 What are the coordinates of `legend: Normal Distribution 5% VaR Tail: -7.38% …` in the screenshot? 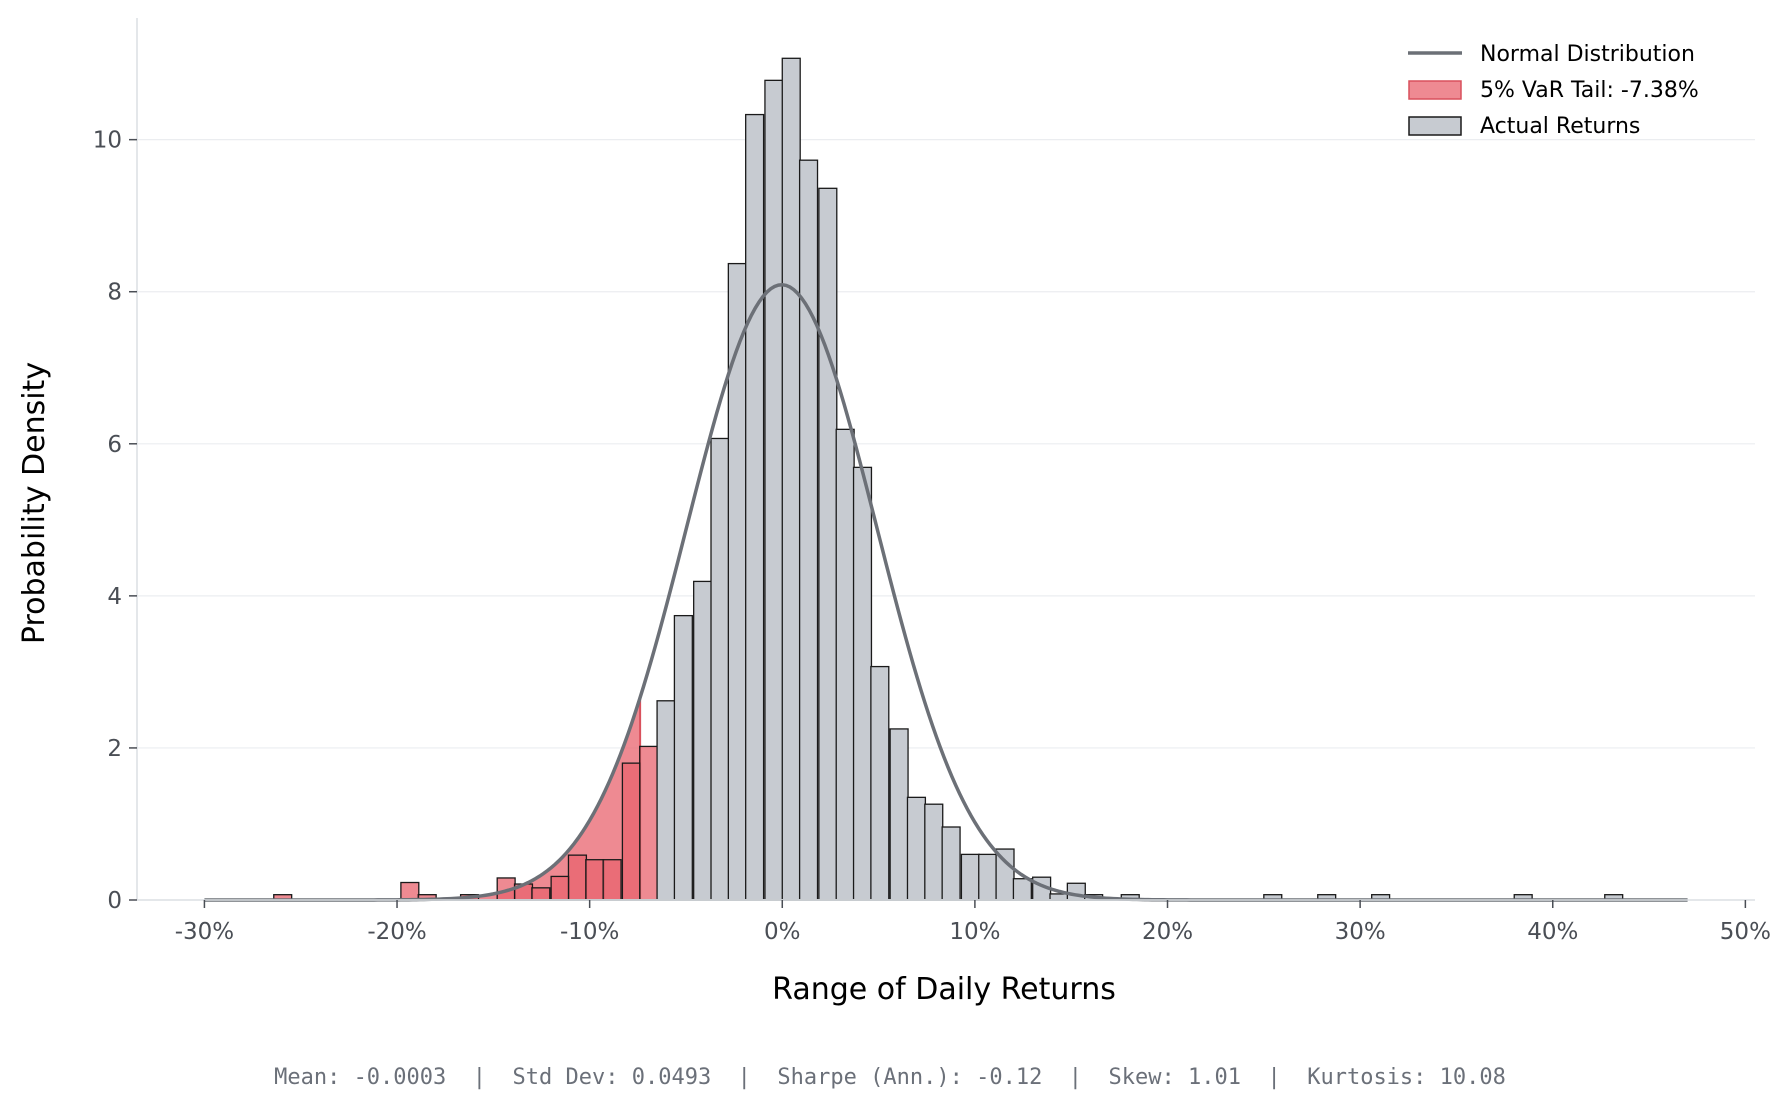 It's located at (1553, 90).